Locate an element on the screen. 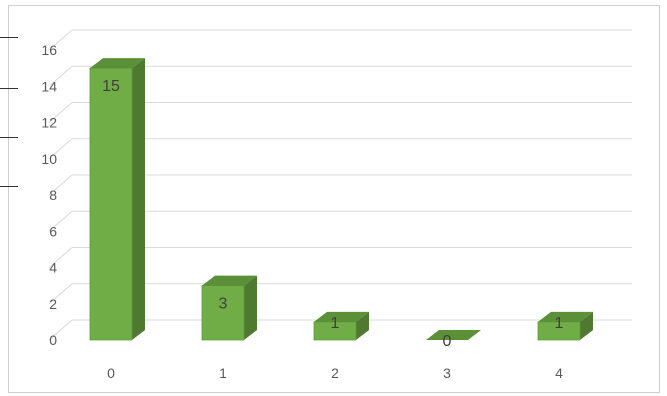 The width and height of the screenshot is (667, 396). data-label: 0 is located at coordinates (447, 341).